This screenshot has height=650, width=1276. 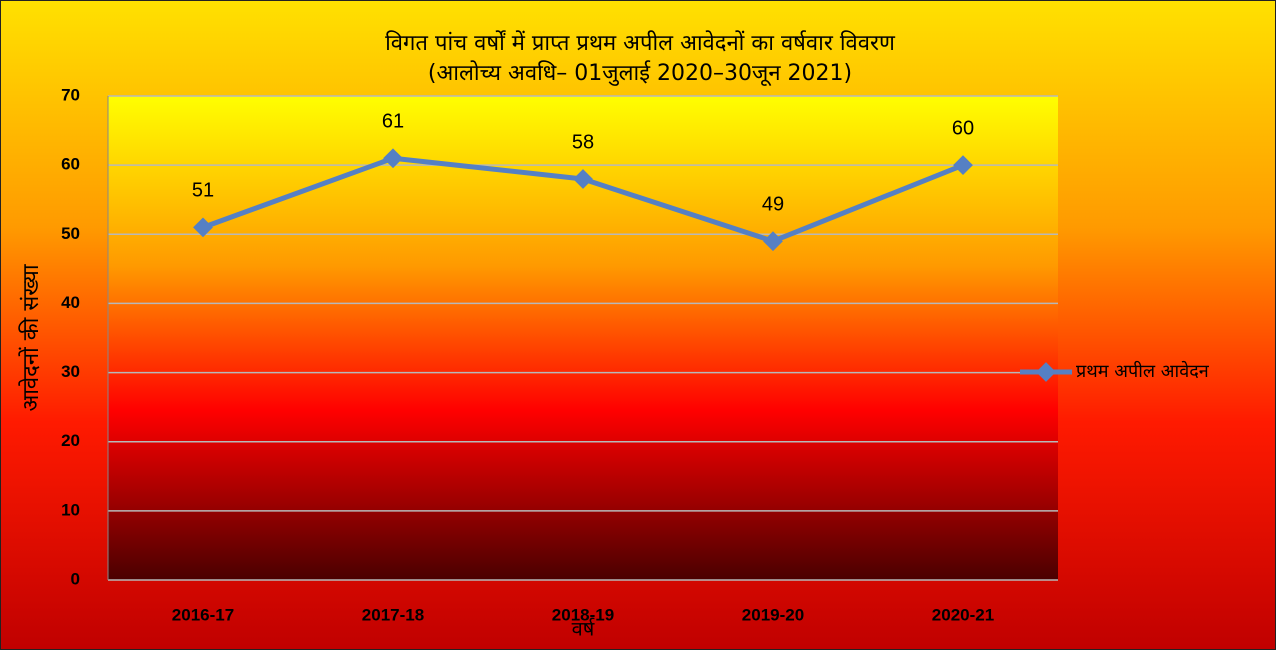 I want to click on data-label: 58, so click(x=583, y=142).